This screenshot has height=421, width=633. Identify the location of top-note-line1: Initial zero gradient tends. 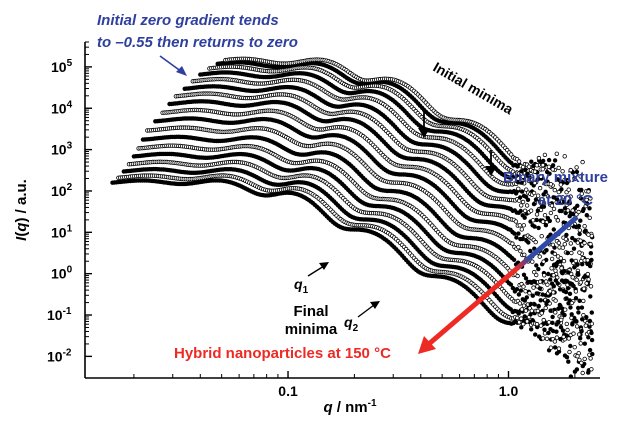
(188, 20).